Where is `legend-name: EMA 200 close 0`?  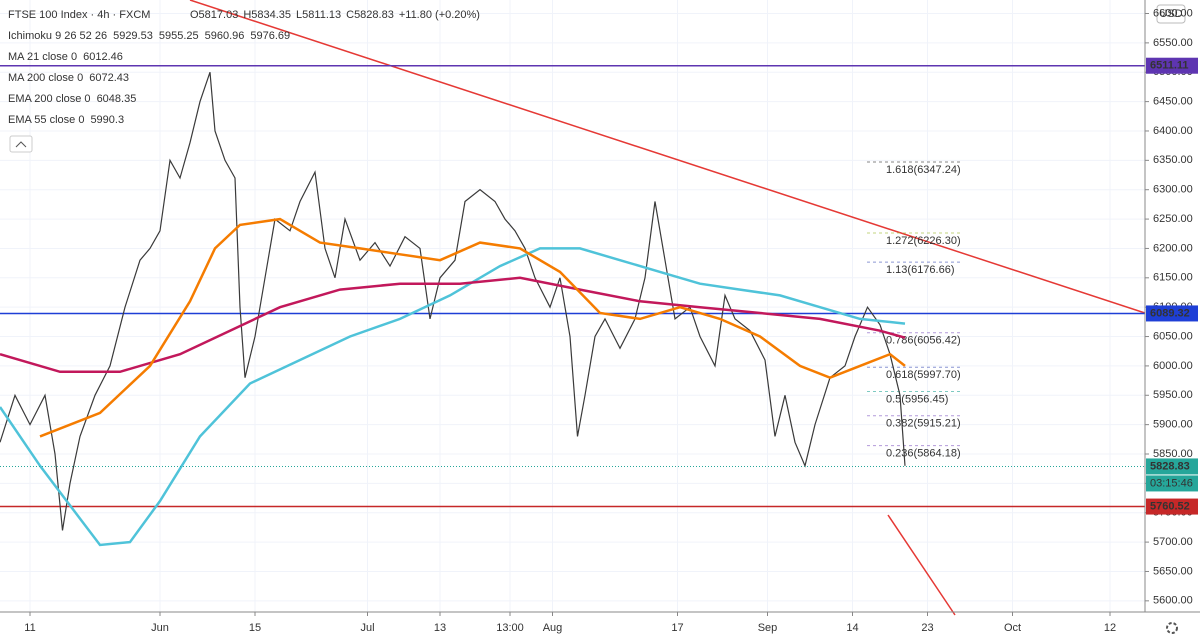 legend-name: EMA 200 close 0 is located at coordinates (49, 99).